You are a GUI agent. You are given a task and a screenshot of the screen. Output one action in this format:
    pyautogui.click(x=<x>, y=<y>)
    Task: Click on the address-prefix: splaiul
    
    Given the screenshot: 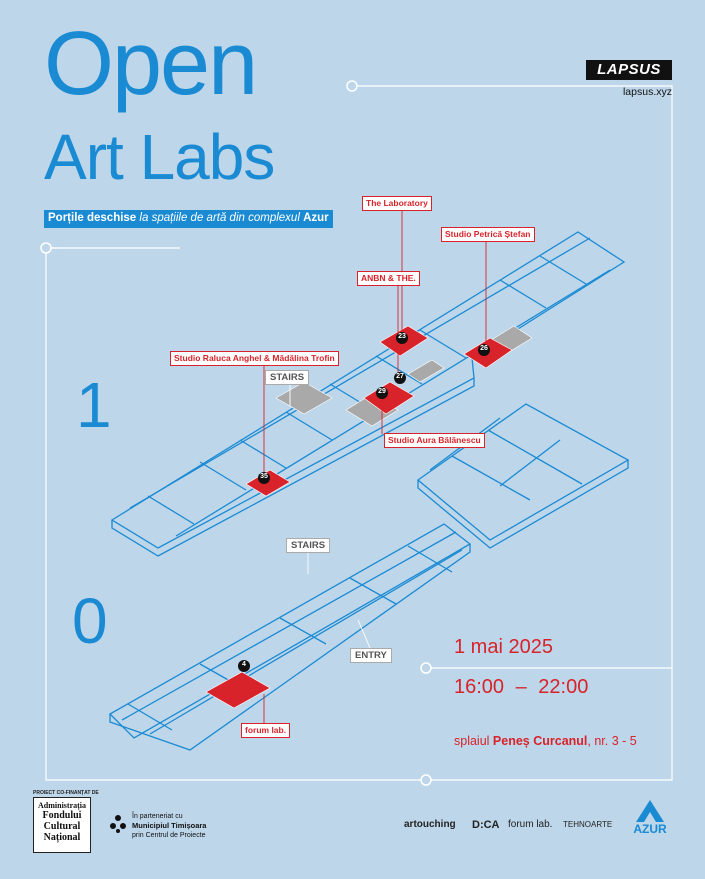 What is the action you would take?
    pyautogui.click(x=472, y=741)
    